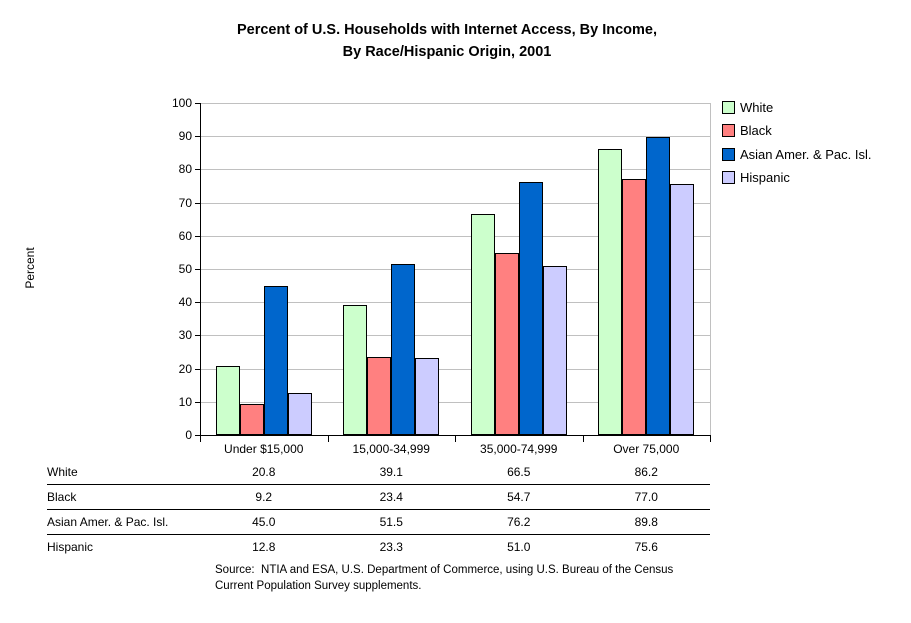 The width and height of the screenshot is (911, 623). I want to click on table-cell: 12.8, so click(264, 546).